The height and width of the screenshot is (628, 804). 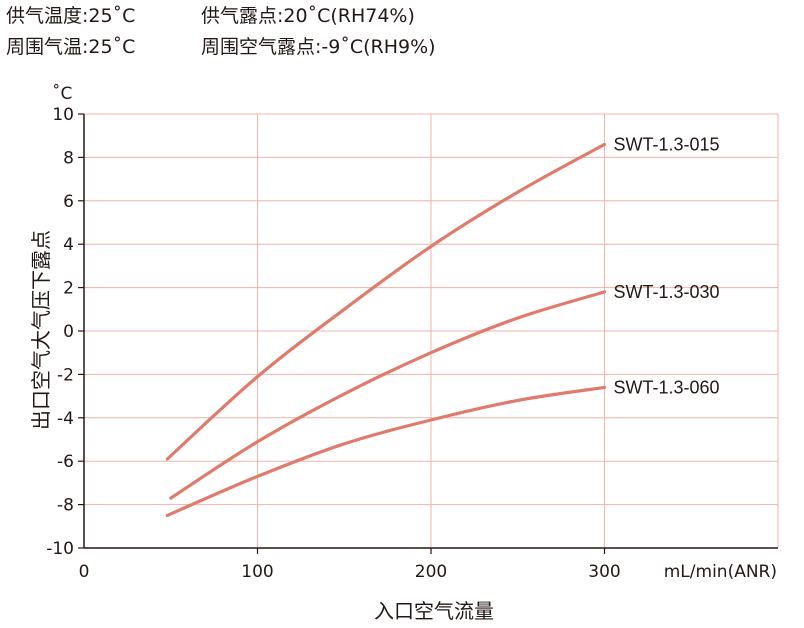 I want to click on x-tick-label: 0, so click(x=84, y=572).